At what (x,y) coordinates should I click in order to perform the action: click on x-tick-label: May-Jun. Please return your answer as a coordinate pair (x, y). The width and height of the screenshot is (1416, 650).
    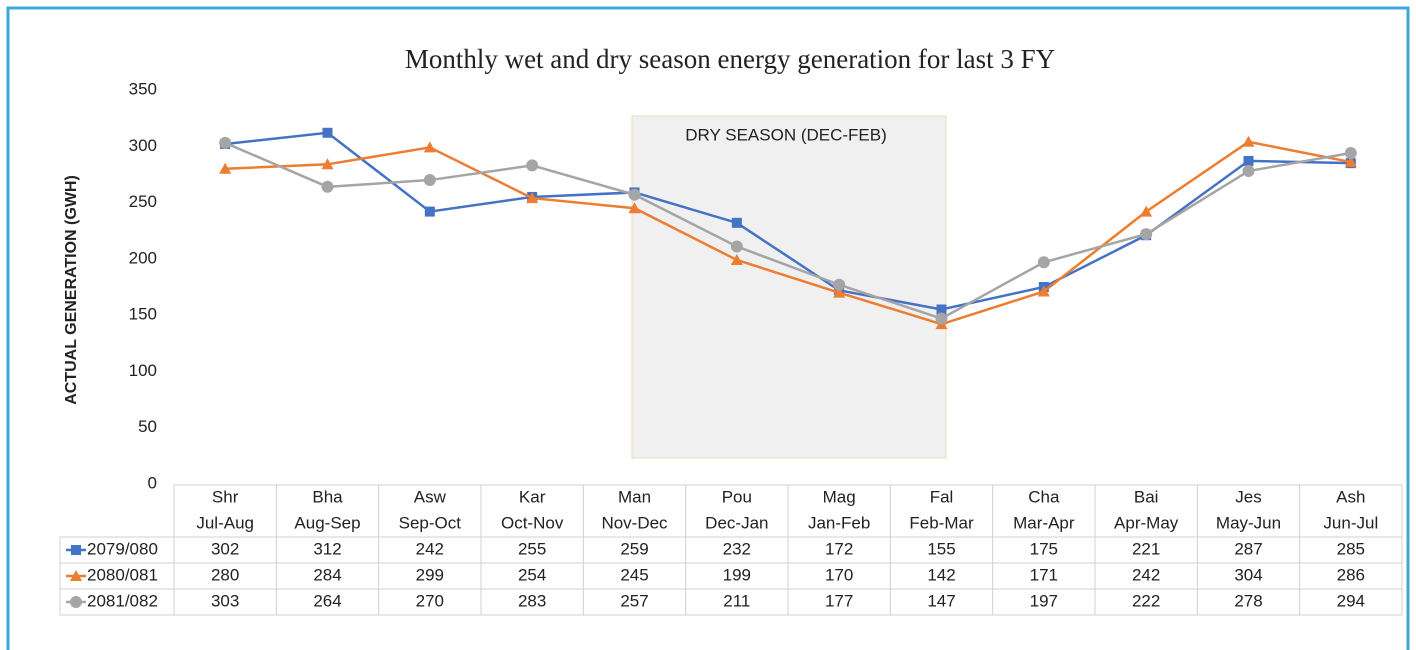
    Looking at the image, I should click on (1248, 522).